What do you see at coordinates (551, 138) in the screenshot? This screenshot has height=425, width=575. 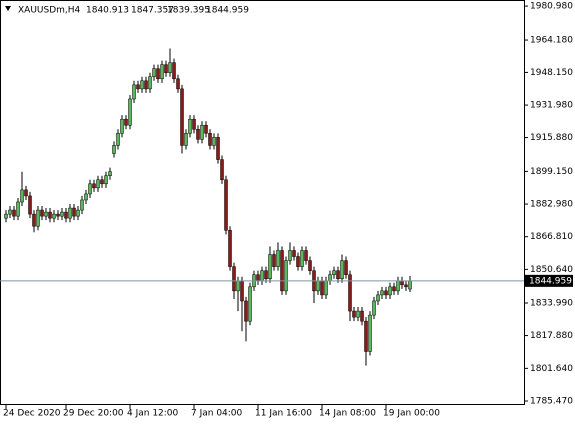 I see `y-tick-label: 1915.880` at bounding box center [551, 138].